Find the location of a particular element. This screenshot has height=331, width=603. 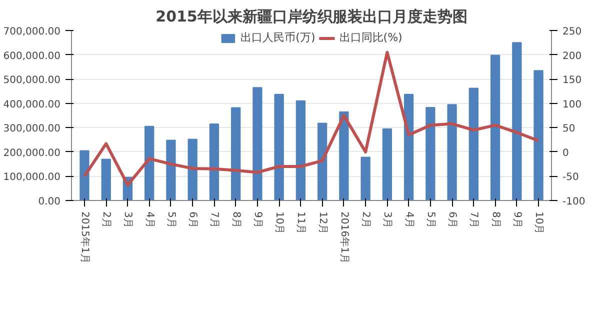

y2-tick-label: -50 is located at coordinates (570, 178).